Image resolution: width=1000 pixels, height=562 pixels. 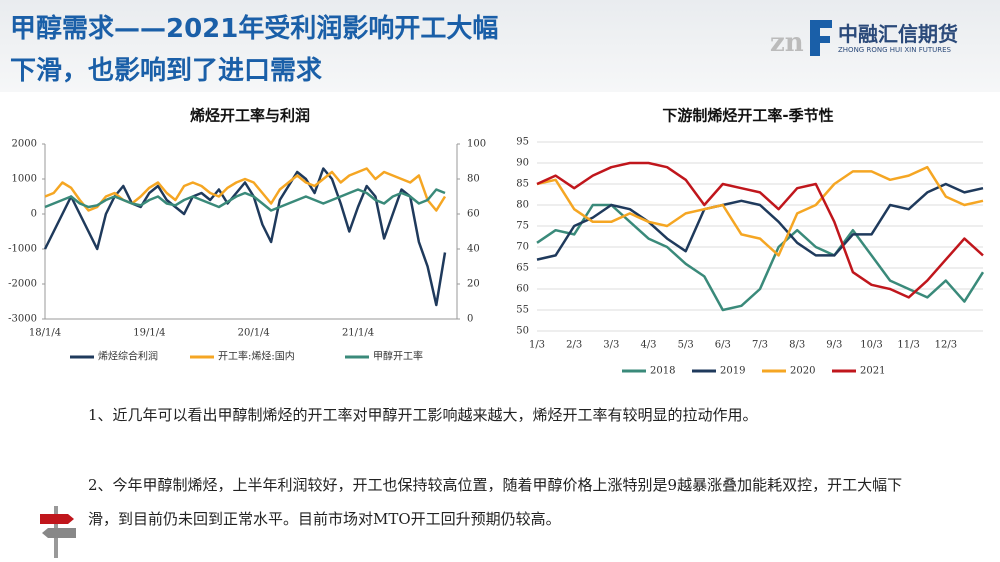 What do you see at coordinates (522, 163) in the screenshot?
I see `y-tick-label: 90` at bounding box center [522, 163].